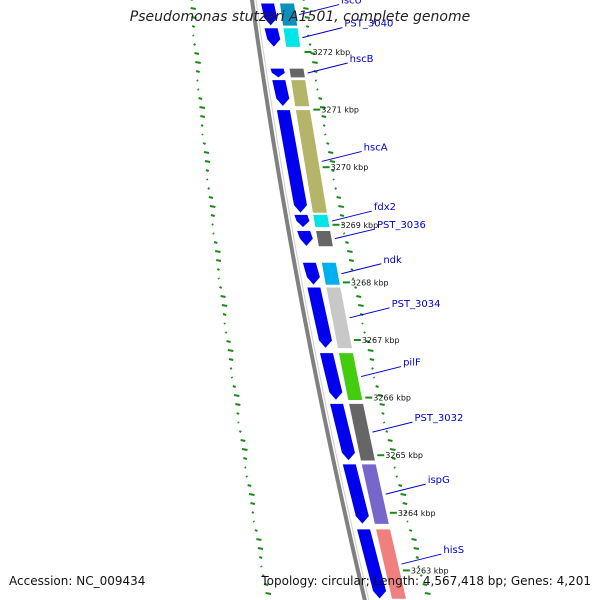  I want to click on kbp-tick-label: 3269 kbp, so click(360, 225).